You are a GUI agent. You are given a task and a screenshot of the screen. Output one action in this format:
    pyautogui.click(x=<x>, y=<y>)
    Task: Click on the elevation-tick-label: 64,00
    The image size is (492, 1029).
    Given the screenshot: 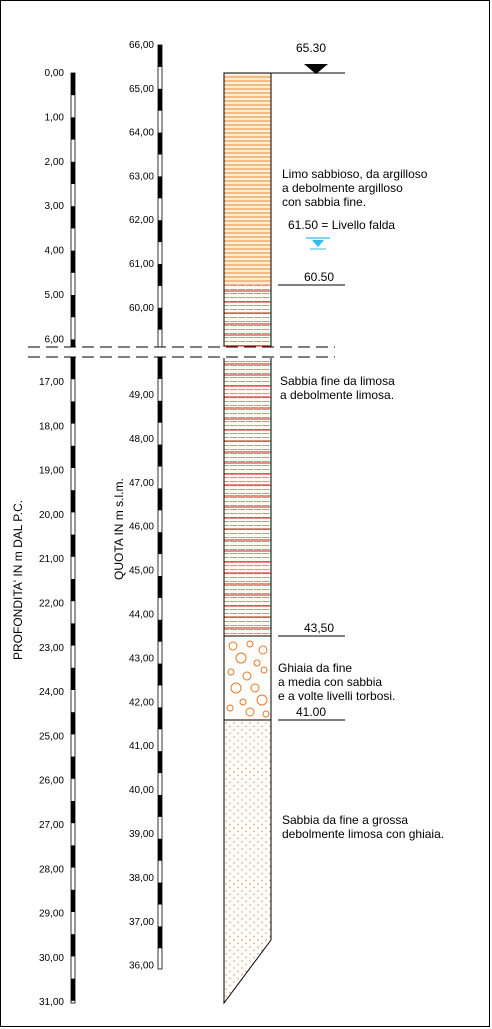 What is the action you would take?
    pyautogui.click(x=141, y=133)
    